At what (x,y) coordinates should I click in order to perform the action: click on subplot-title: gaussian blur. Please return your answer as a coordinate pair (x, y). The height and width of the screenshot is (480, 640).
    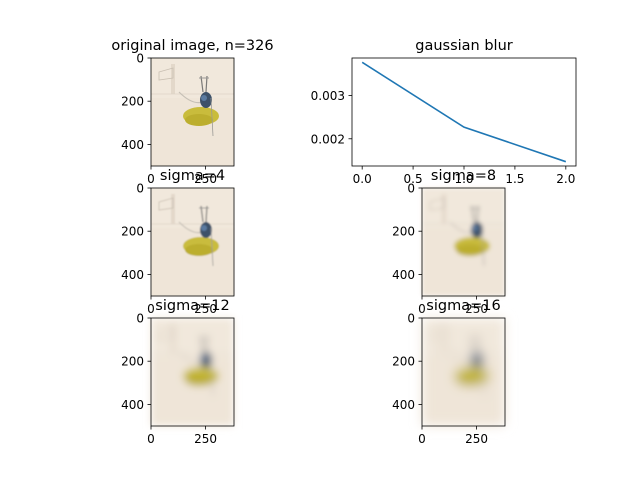
    Looking at the image, I should click on (464, 46).